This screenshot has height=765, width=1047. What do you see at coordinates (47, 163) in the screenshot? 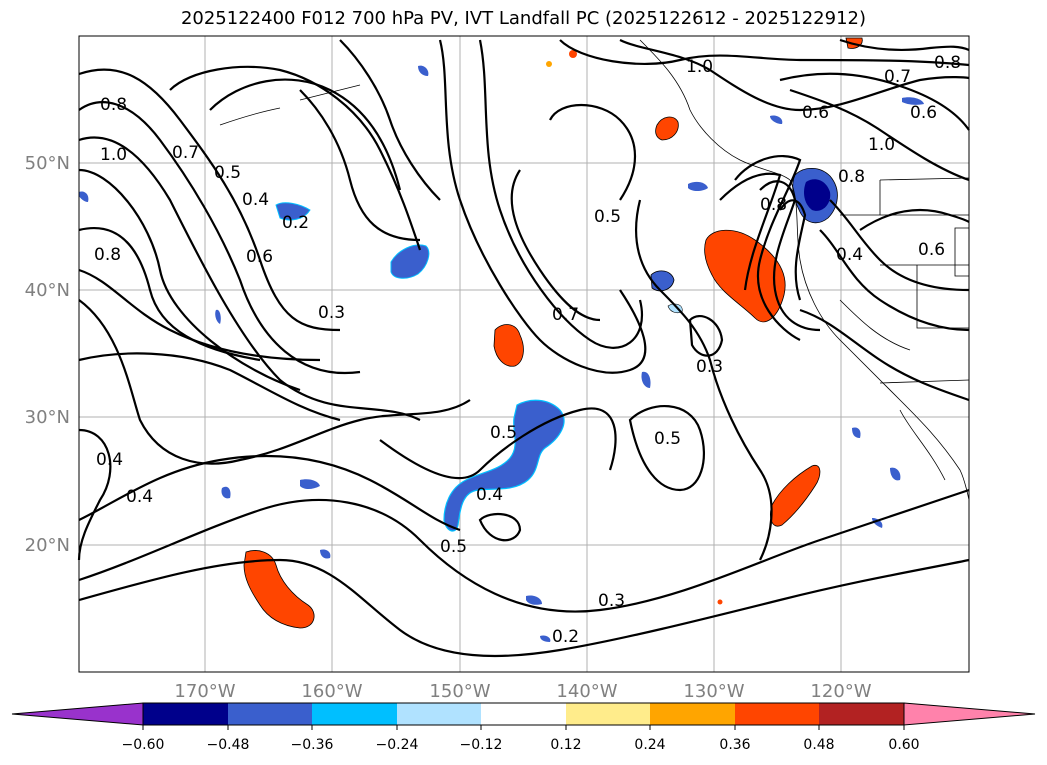
I see `lat-label: 50°N` at bounding box center [47, 163].